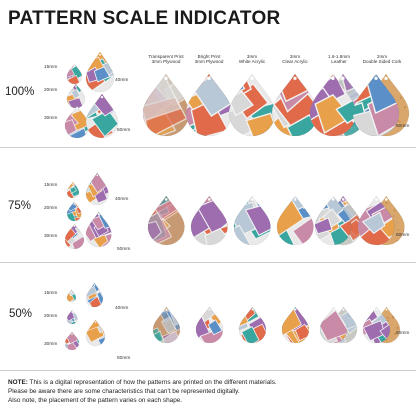  Describe the element at coordinates (144, 18) in the screenshot. I see `page-title: PATTERN SCALE INDICATOR` at that location.